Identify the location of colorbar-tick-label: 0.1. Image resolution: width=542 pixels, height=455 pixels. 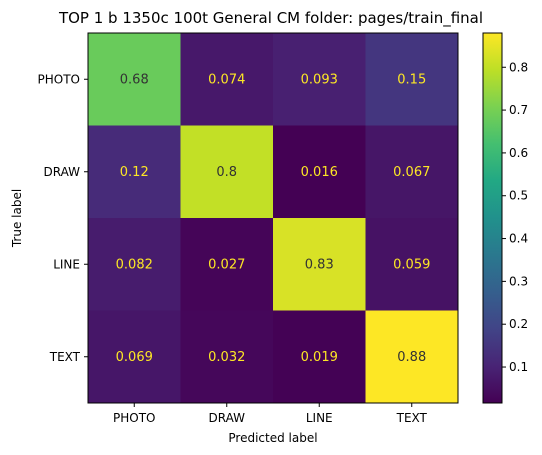
(518, 367).